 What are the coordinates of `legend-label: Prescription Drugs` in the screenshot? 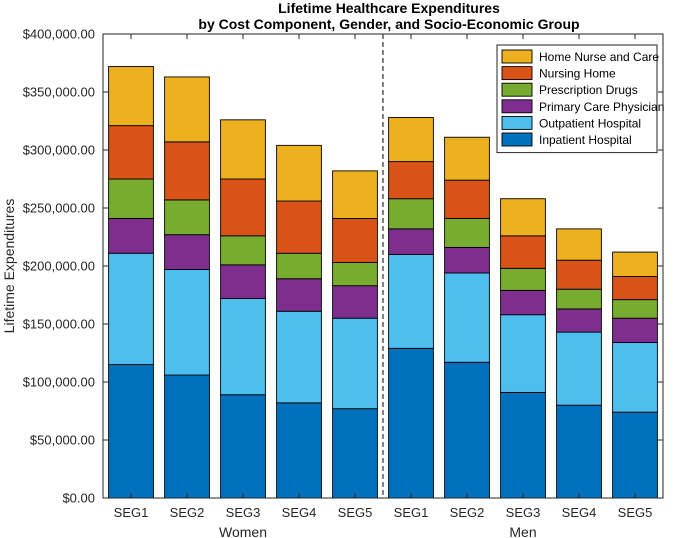 It's located at (588, 90).